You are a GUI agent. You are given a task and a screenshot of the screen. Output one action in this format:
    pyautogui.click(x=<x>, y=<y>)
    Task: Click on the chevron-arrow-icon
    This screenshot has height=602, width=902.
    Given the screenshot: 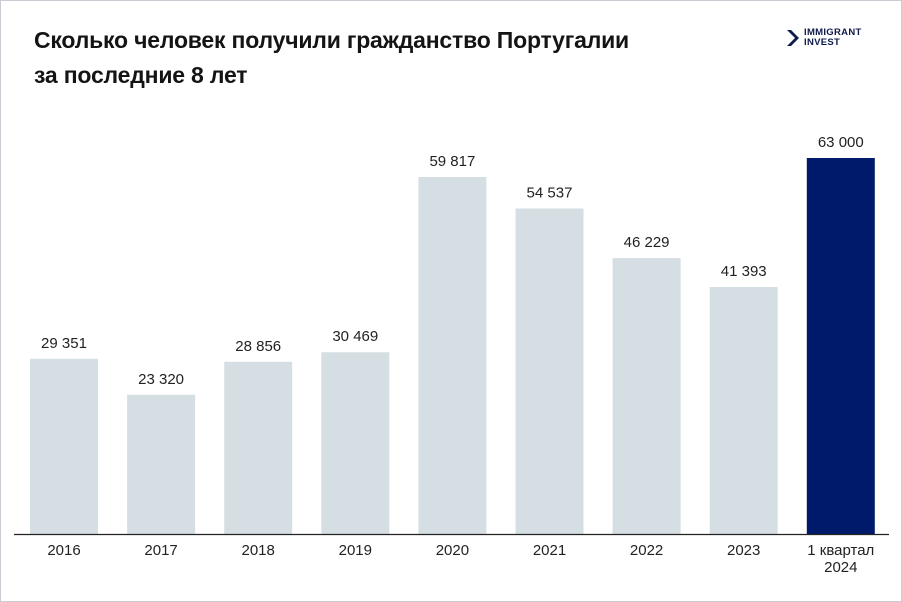 What is the action you would take?
    pyautogui.click(x=793, y=37)
    